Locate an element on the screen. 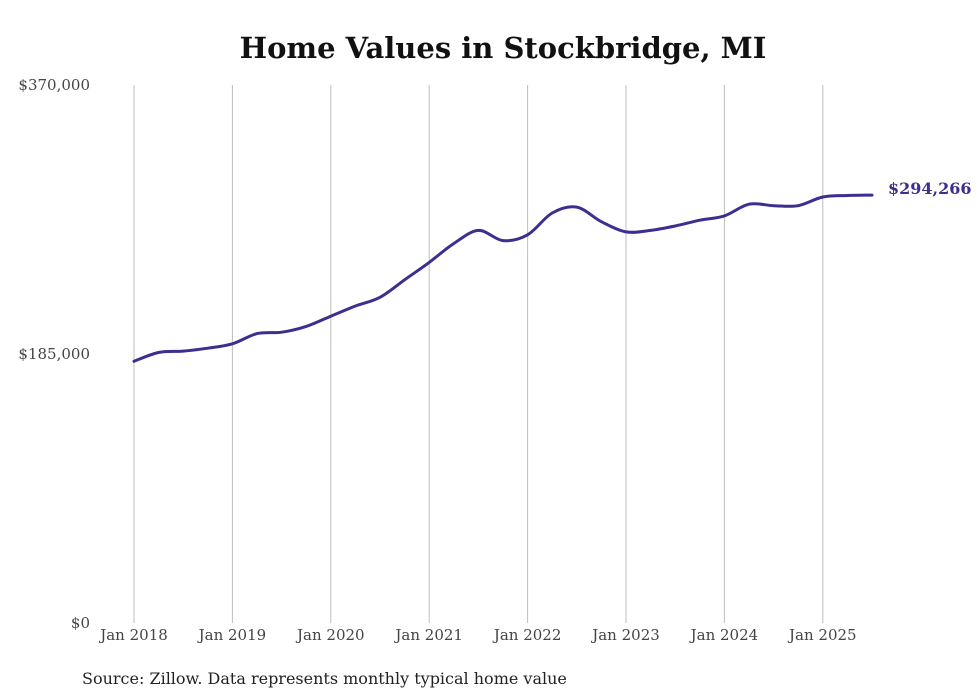 The height and width of the screenshot is (699, 980). y-tick-label: $0 is located at coordinates (80, 623).